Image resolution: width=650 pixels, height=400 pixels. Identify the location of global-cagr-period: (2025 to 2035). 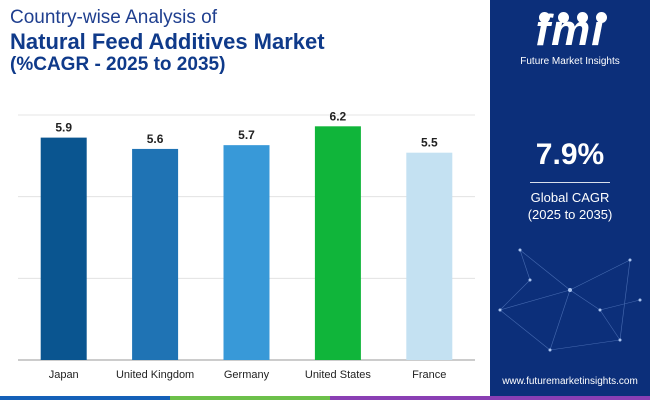
(570, 214).